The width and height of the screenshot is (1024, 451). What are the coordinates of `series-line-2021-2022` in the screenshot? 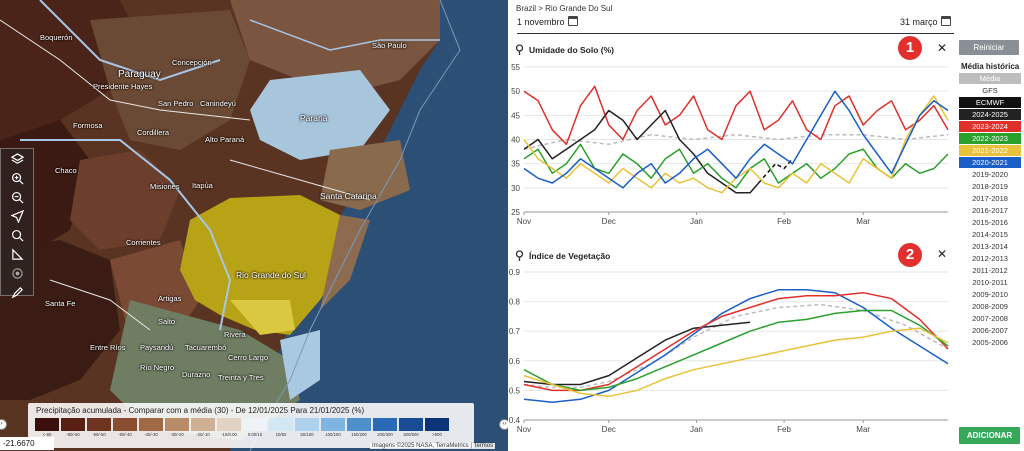 It's located at (736, 362).